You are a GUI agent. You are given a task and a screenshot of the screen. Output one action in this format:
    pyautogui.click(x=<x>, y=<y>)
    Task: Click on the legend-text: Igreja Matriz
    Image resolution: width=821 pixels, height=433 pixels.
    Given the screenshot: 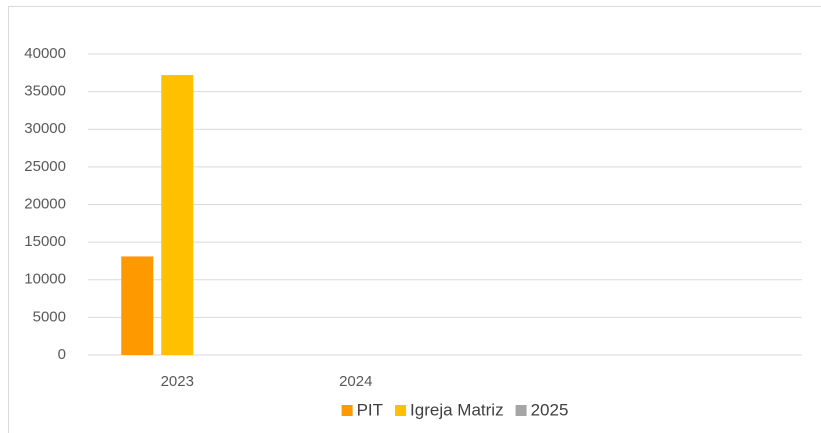 What is the action you would take?
    pyautogui.click(x=457, y=409)
    